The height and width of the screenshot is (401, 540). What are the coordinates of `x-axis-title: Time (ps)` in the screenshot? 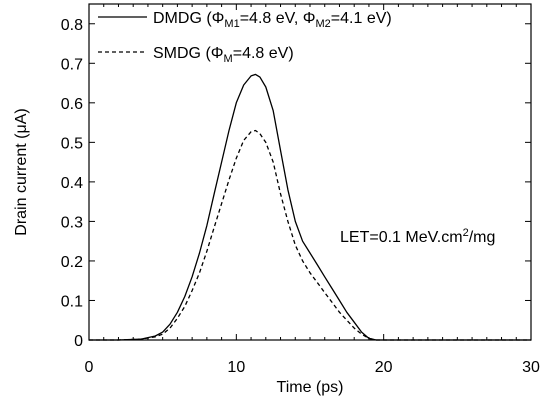 It's located at (310, 387).